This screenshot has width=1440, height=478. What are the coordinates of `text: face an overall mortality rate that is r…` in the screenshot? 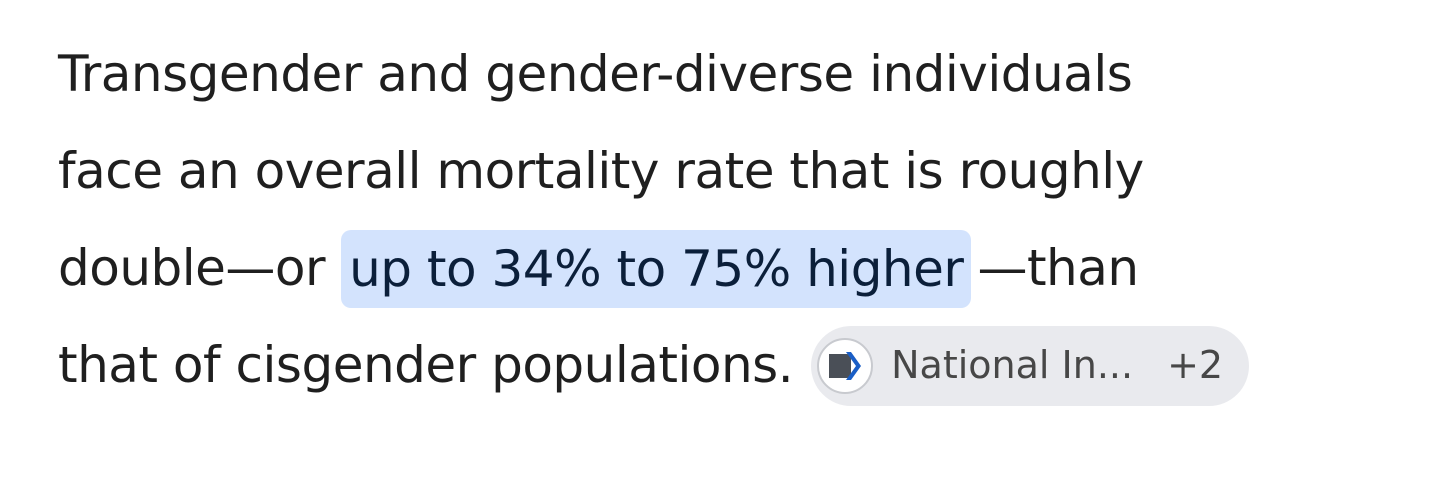 It's located at (601, 171).